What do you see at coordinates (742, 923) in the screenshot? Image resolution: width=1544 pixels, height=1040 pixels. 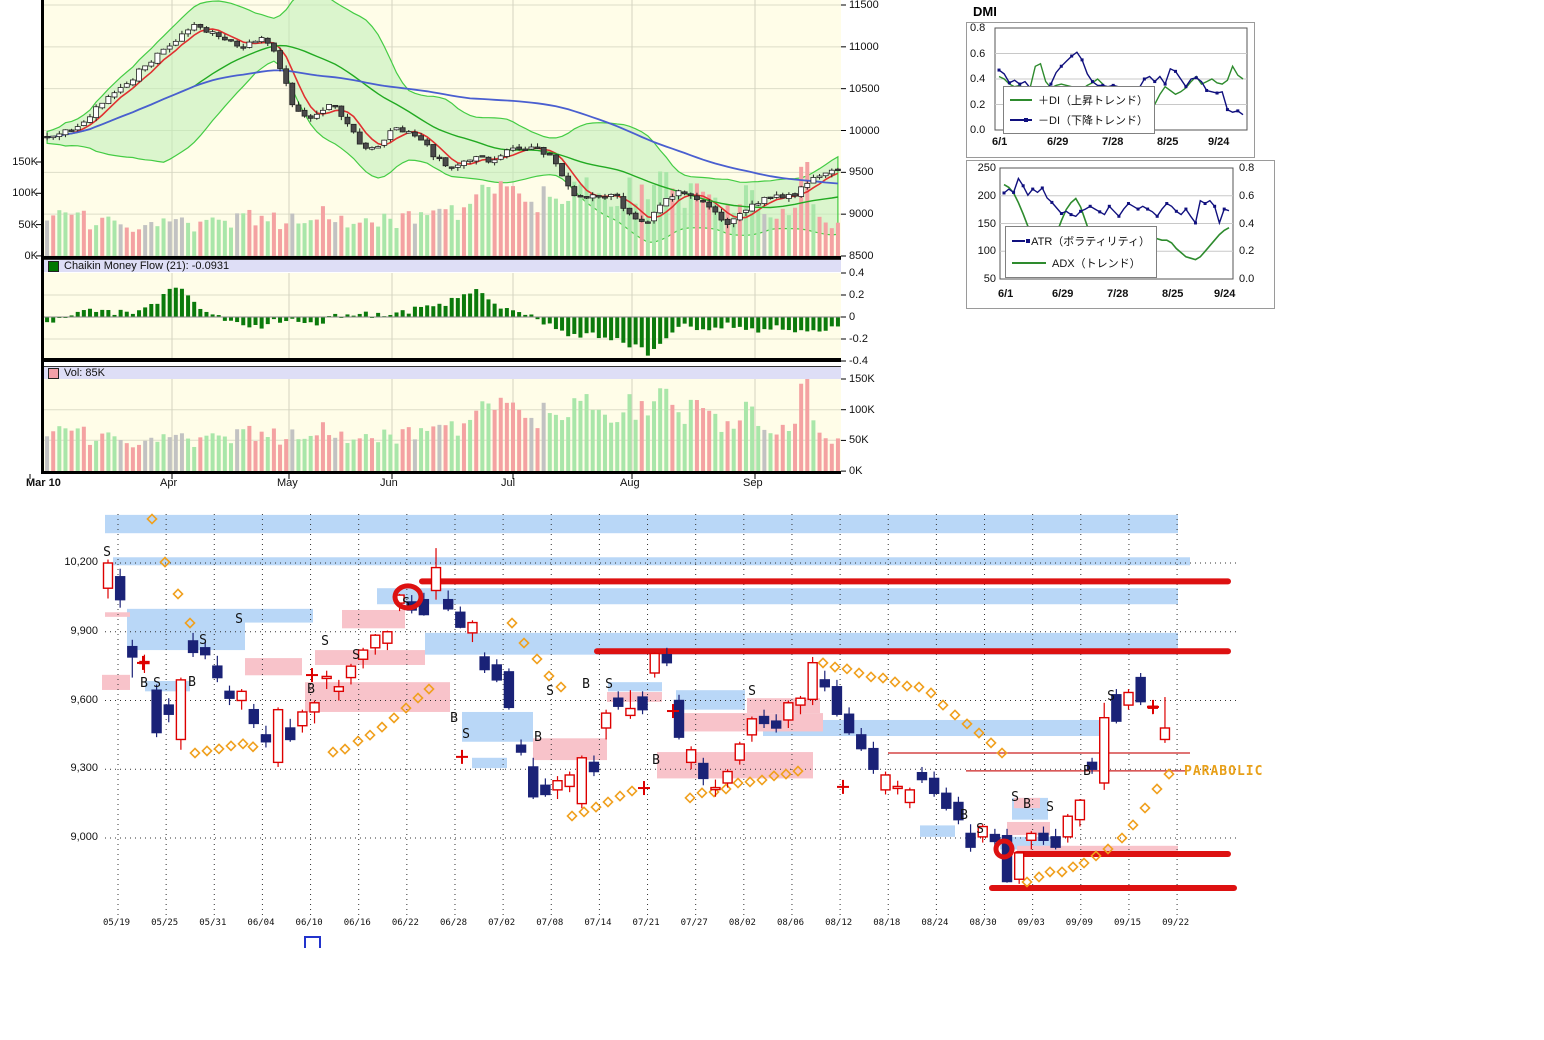 I see `date-label: 08/02` at bounding box center [742, 923].